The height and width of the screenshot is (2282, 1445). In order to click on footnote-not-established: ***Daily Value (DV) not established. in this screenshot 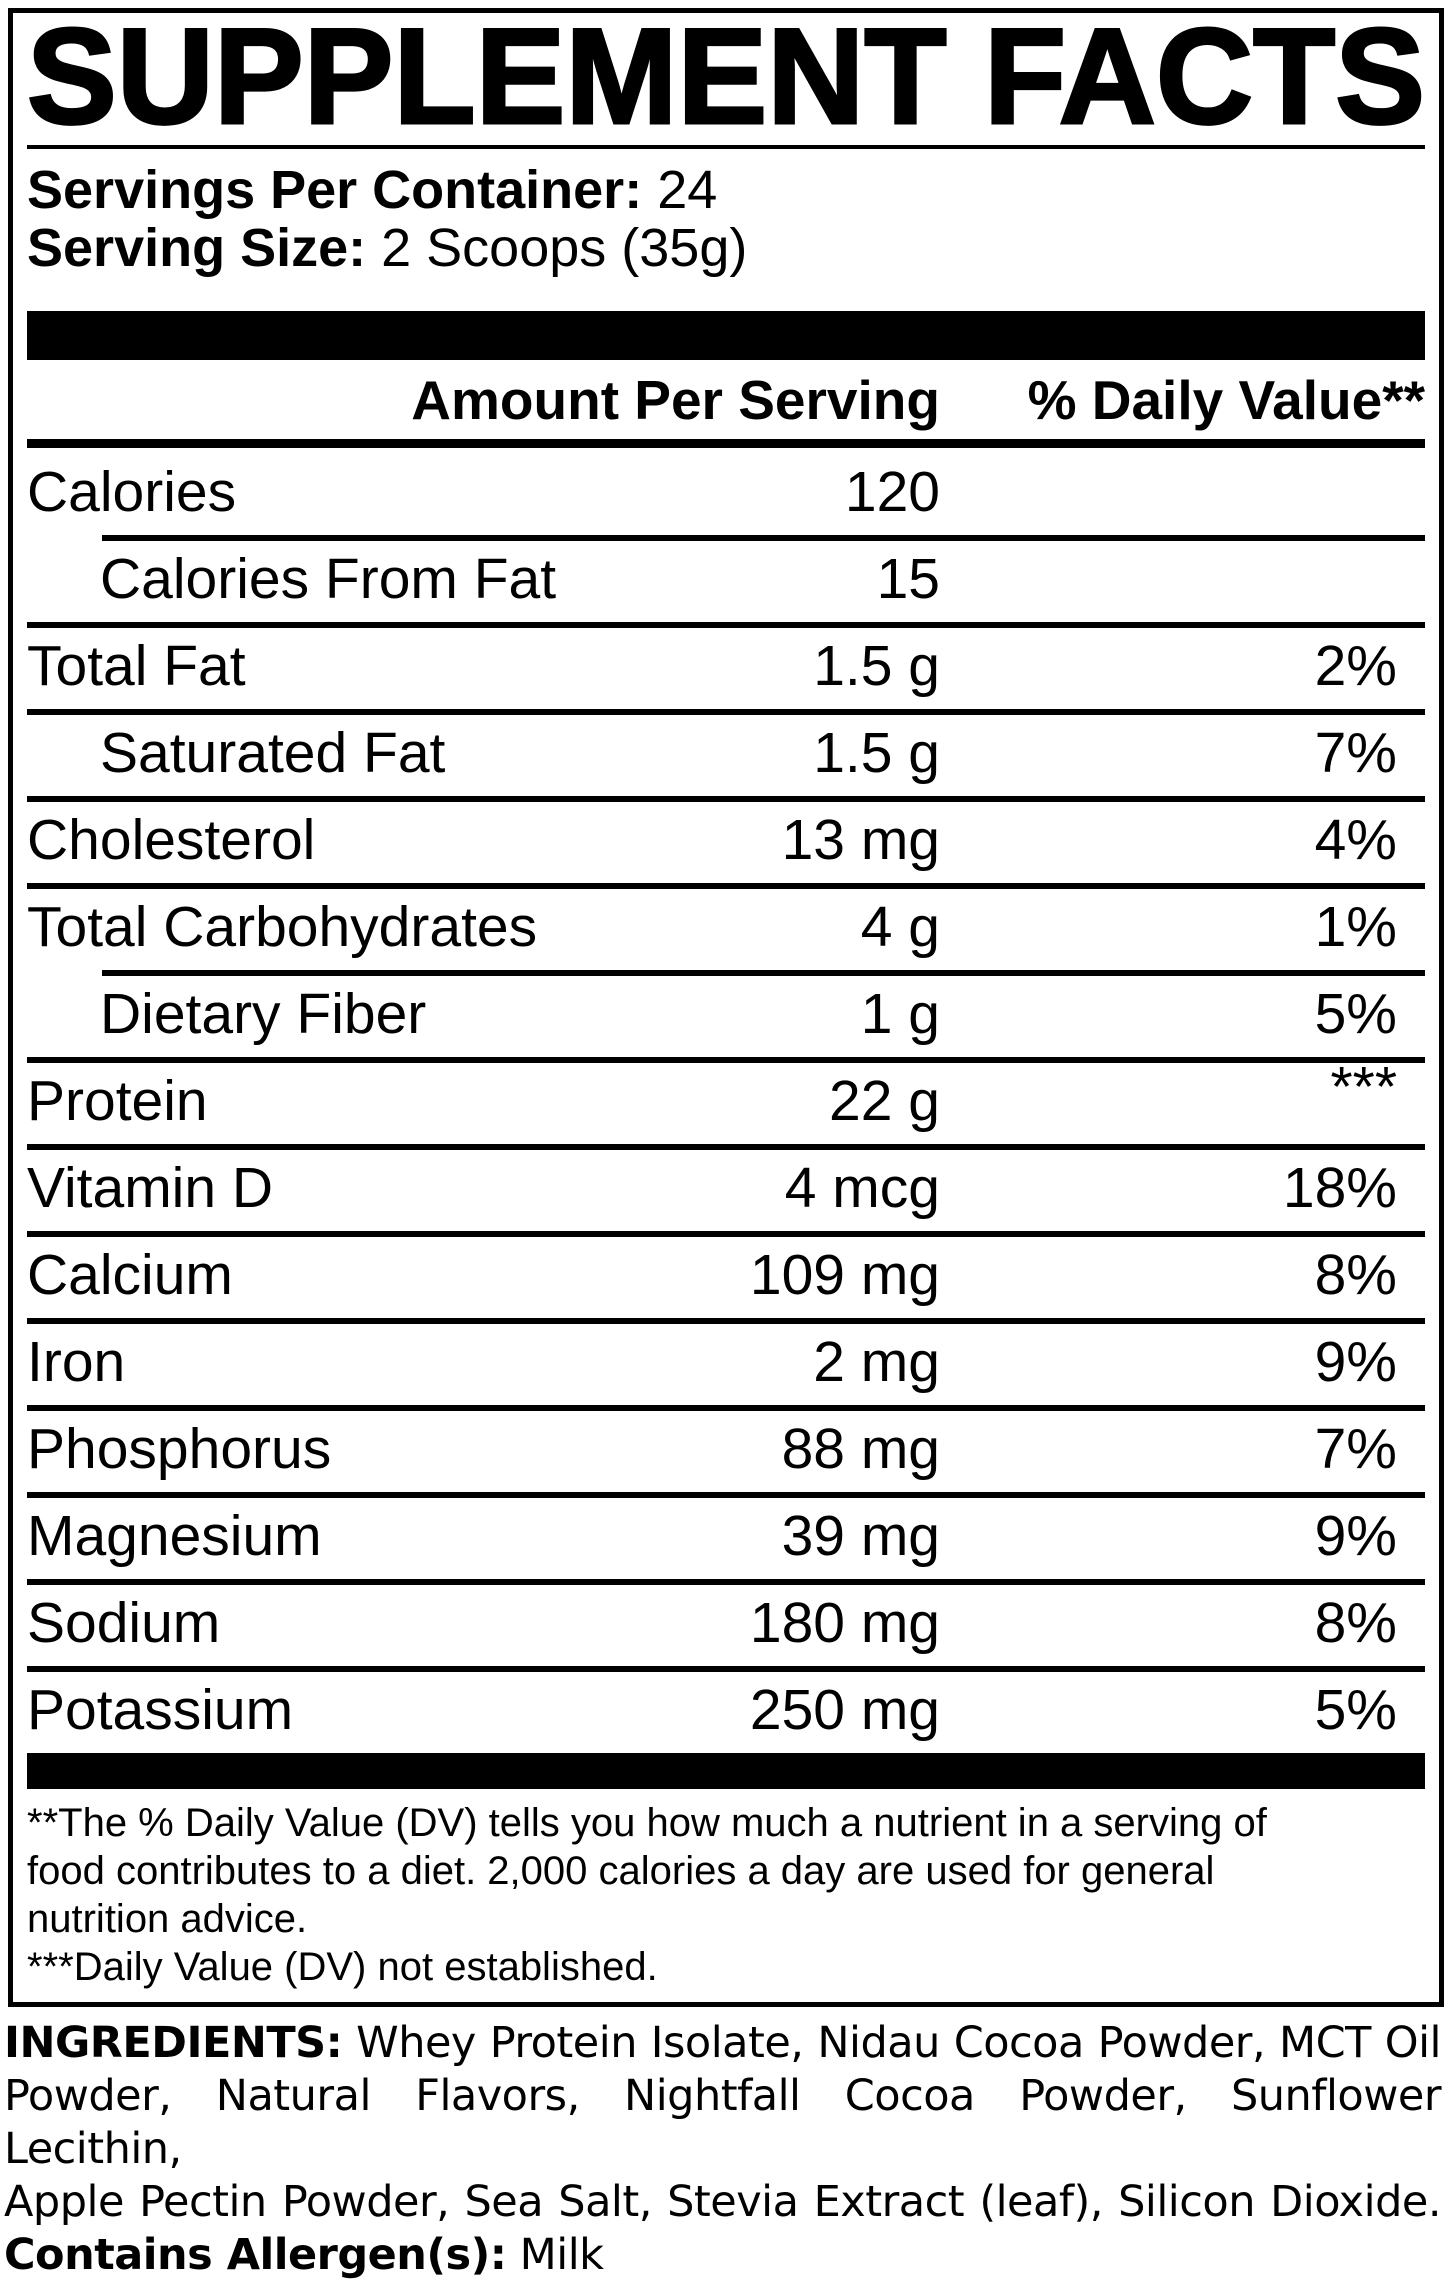, I will do `click(342, 1967)`.